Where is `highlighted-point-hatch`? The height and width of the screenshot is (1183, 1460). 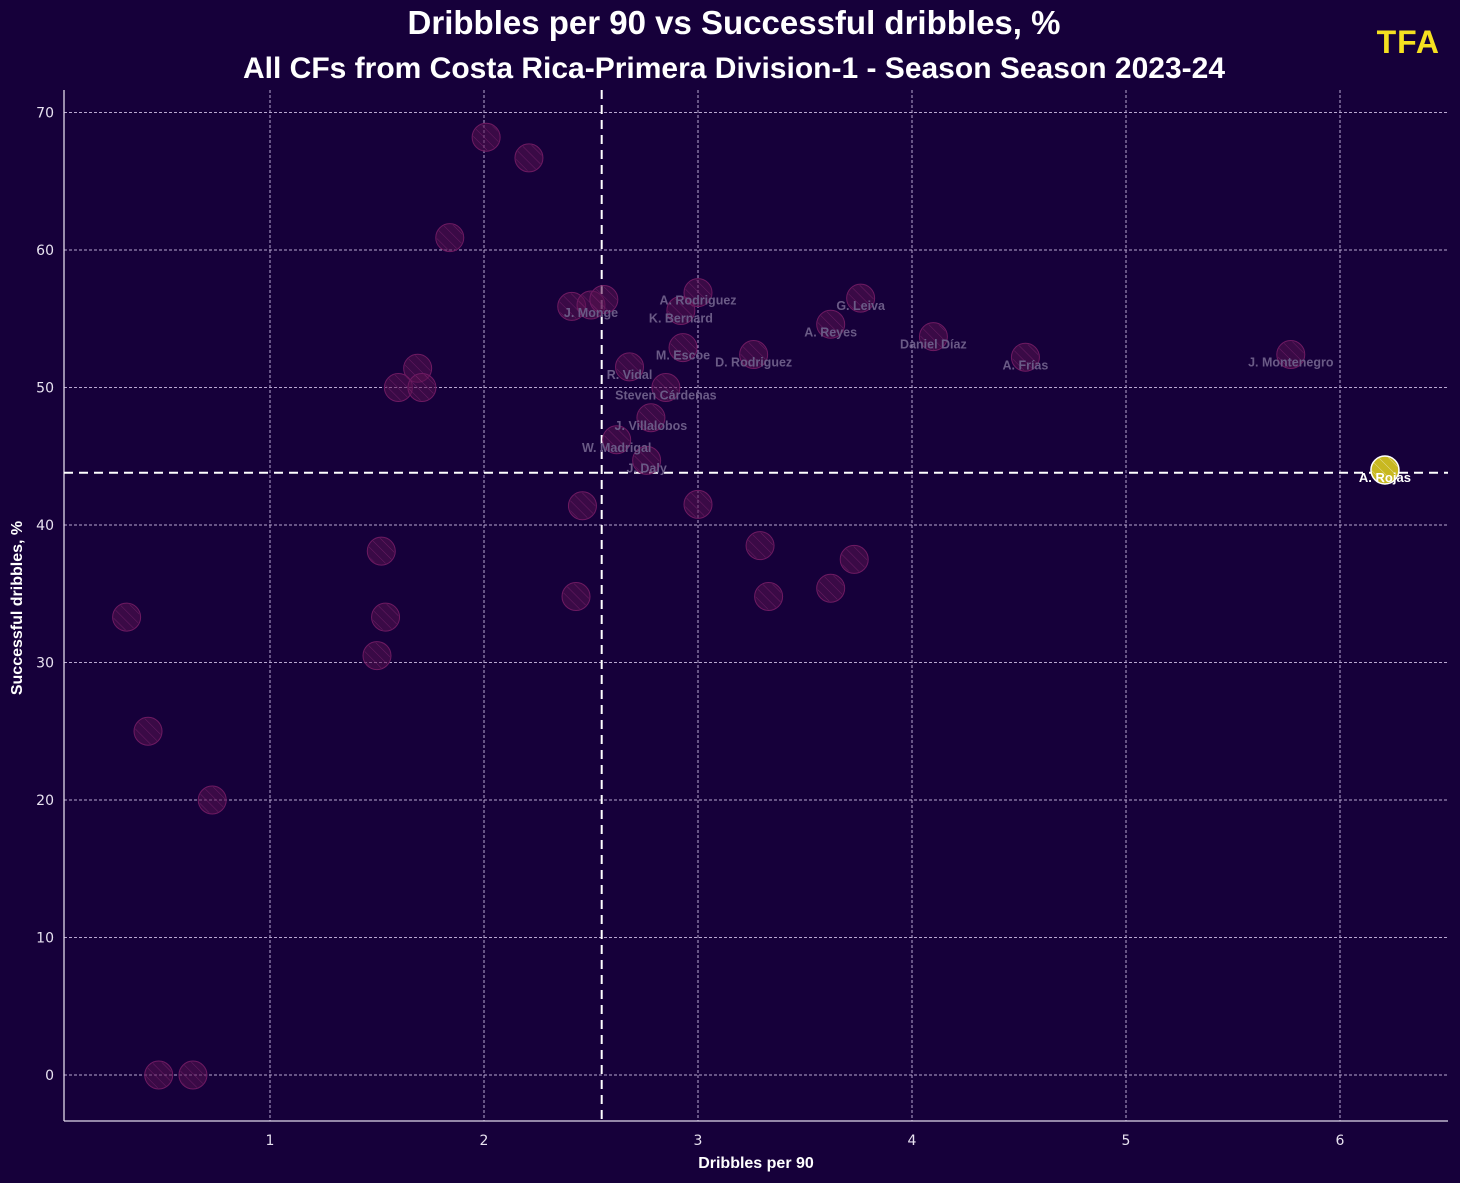
highlighted-point-hatch is located at coordinates (1384, 470).